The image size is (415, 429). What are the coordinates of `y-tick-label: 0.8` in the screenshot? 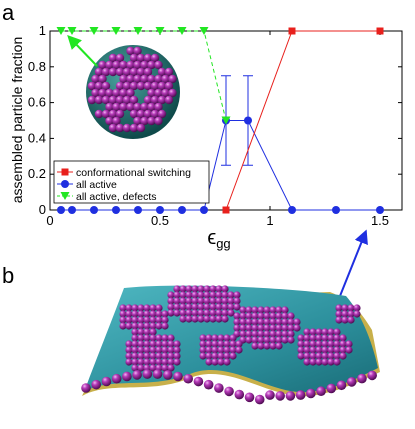 It's located at (37, 66).